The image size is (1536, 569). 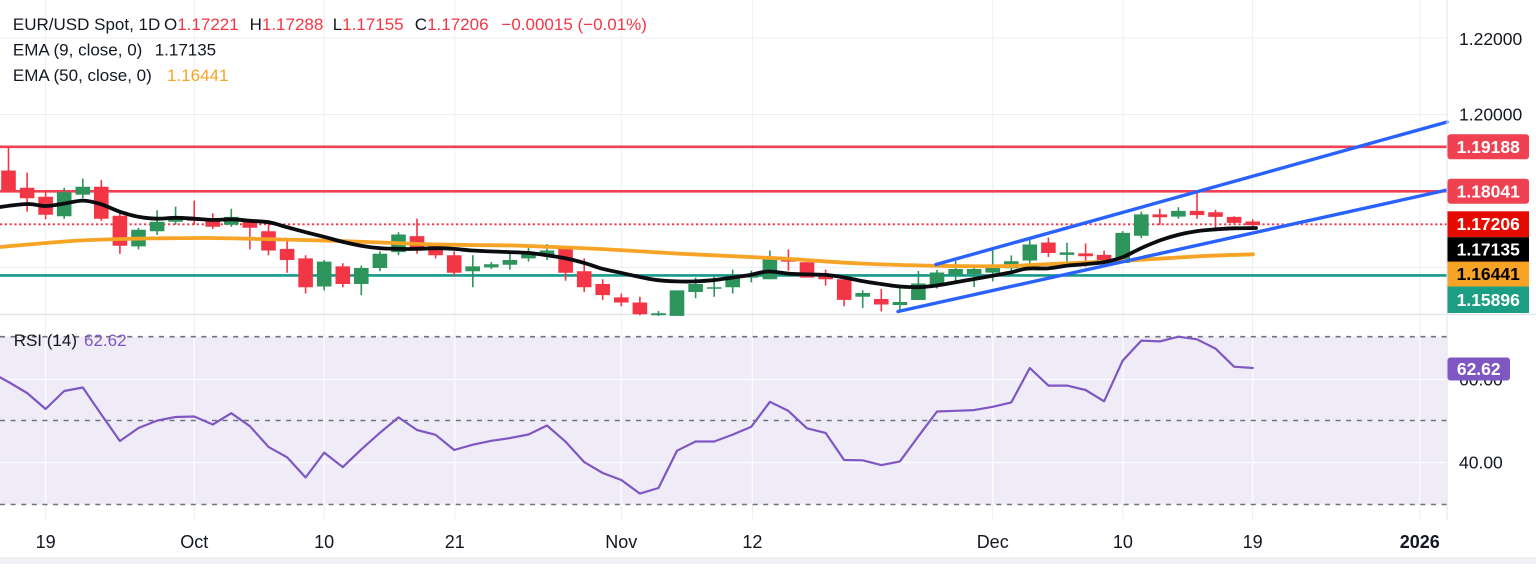 I want to click on svg-text: Nov, so click(x=621, y=542).